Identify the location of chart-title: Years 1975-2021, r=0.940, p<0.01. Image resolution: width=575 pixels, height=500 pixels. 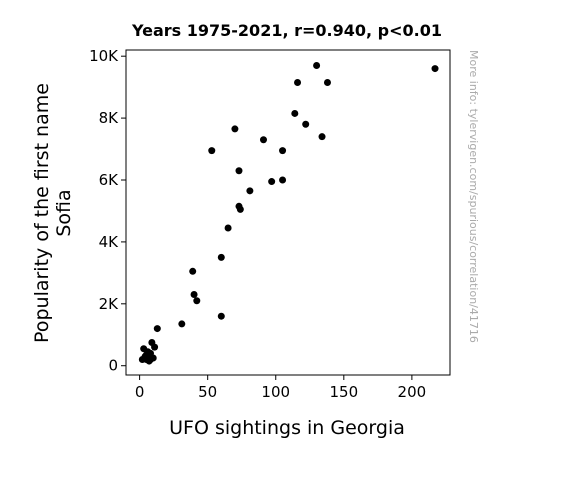
(286, 30).